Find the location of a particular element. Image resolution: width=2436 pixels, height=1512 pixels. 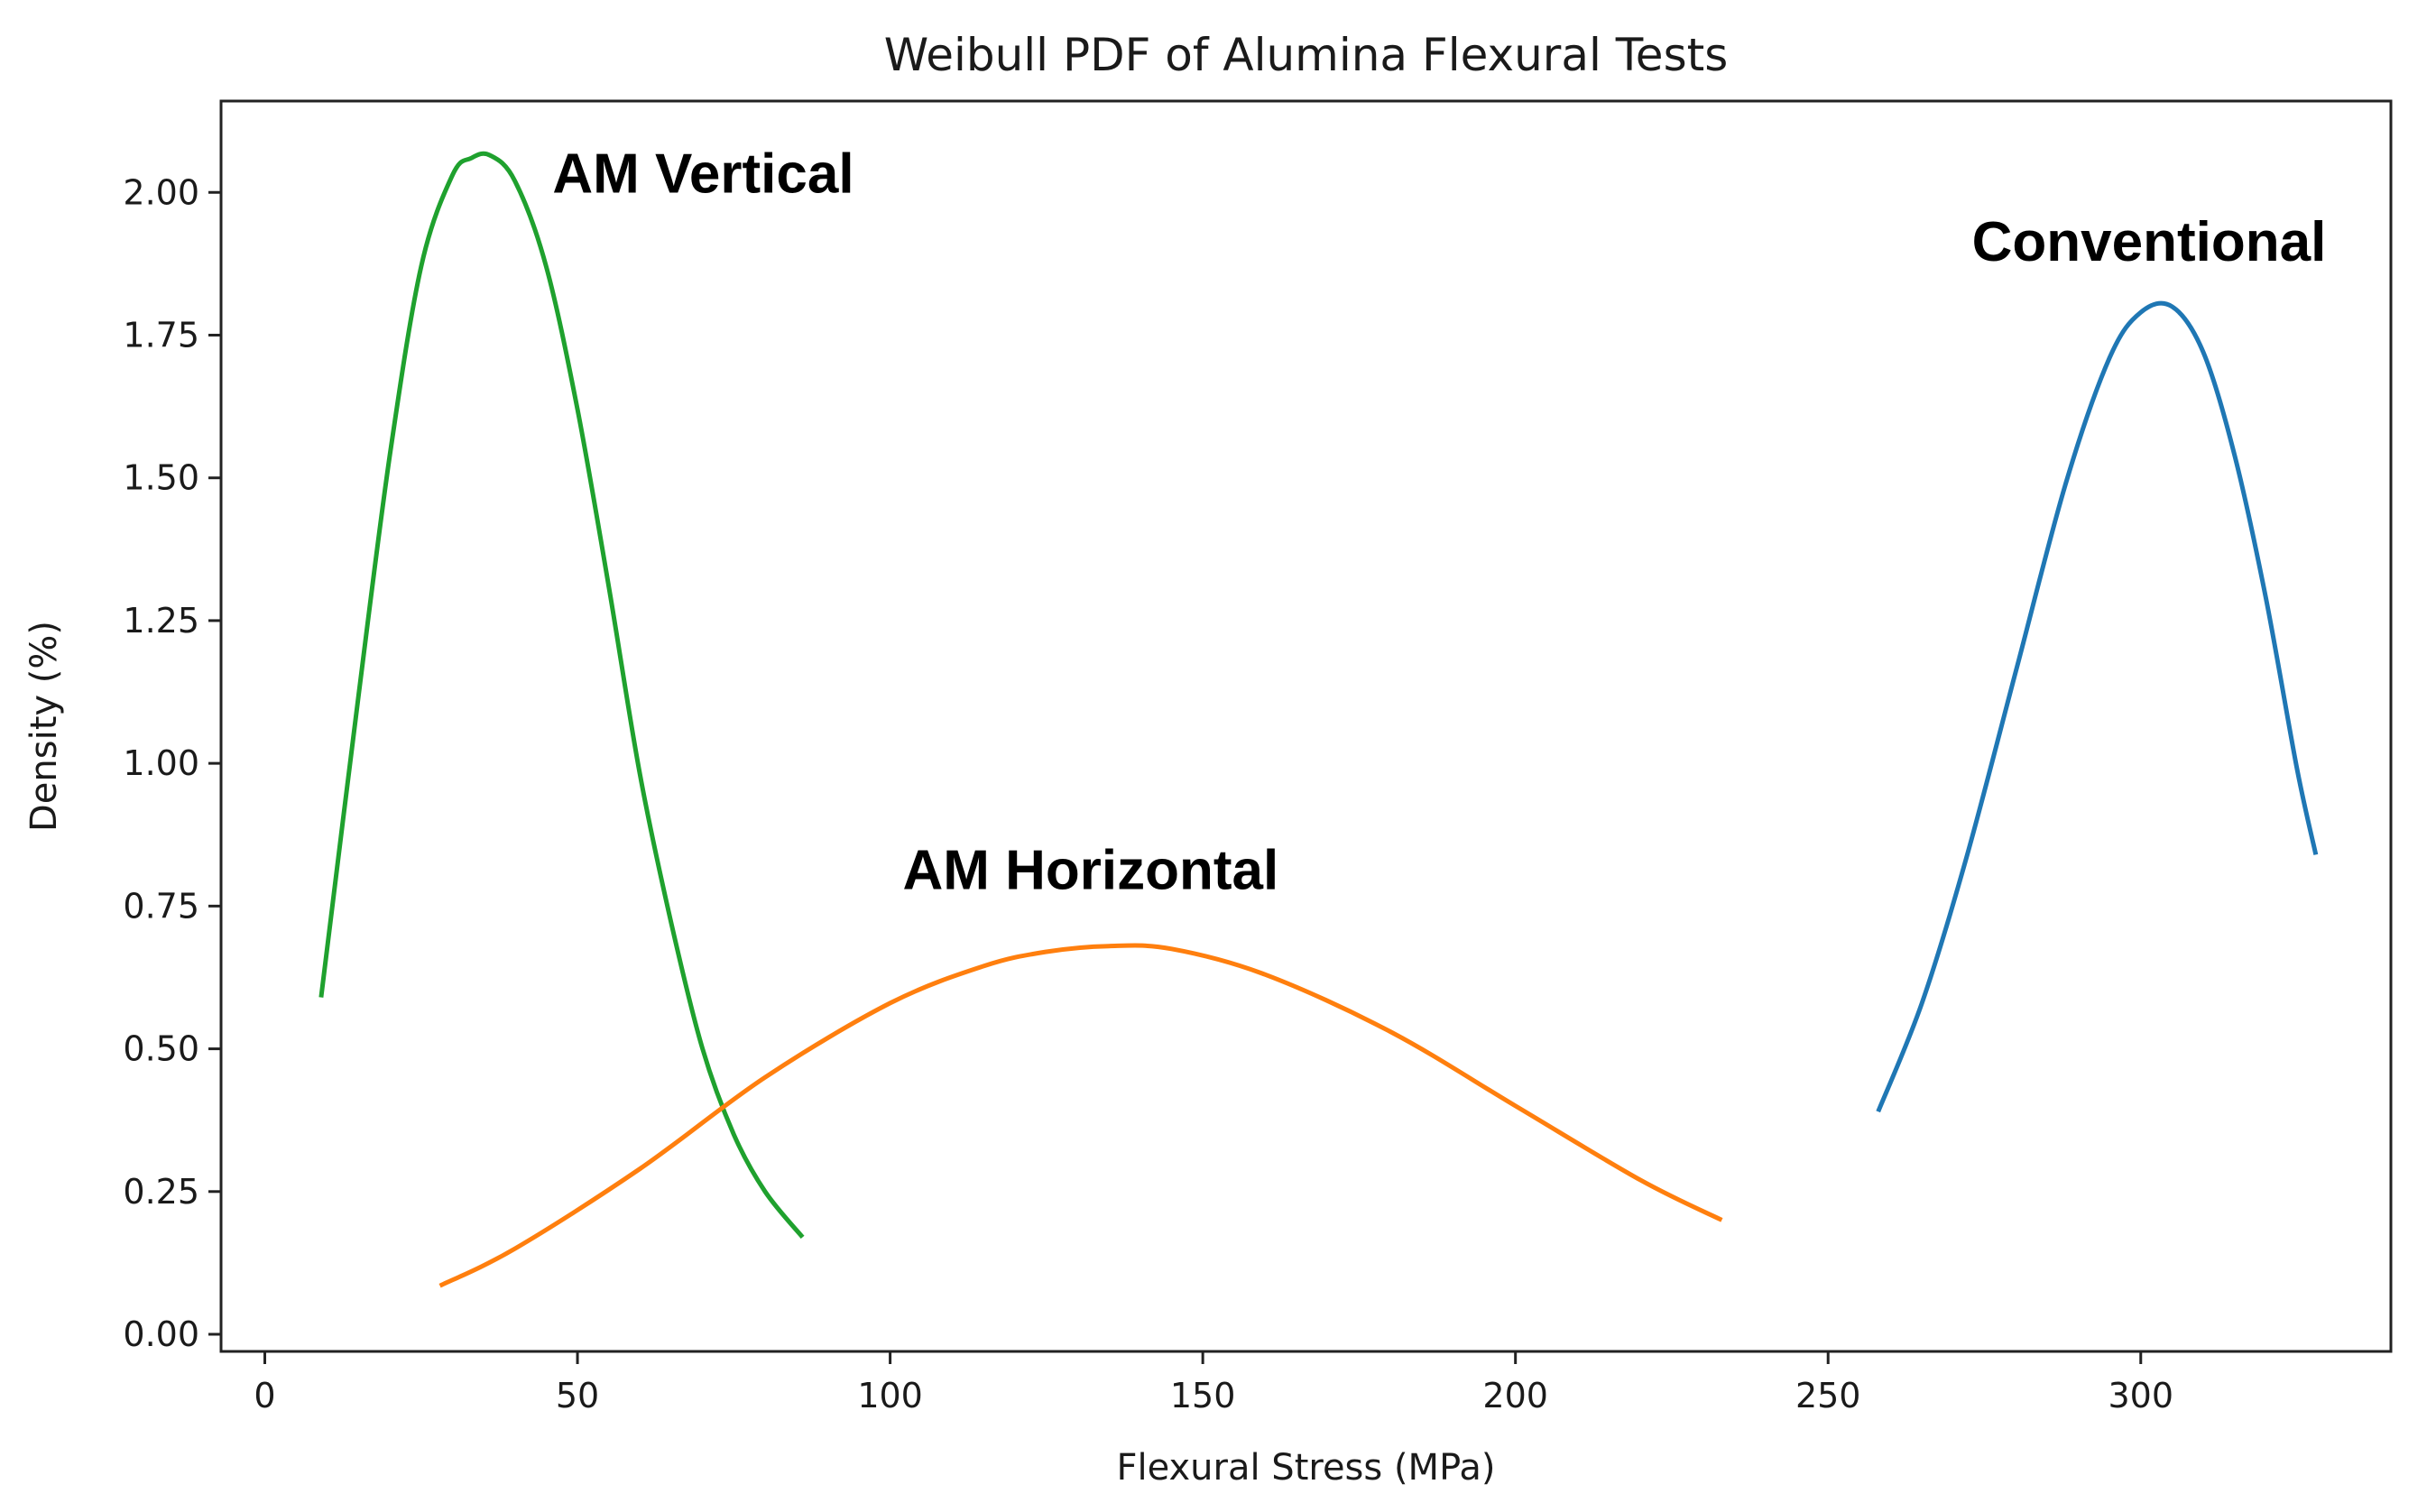

x-tick-label: 300 is located at coordinates (2141, 1395).